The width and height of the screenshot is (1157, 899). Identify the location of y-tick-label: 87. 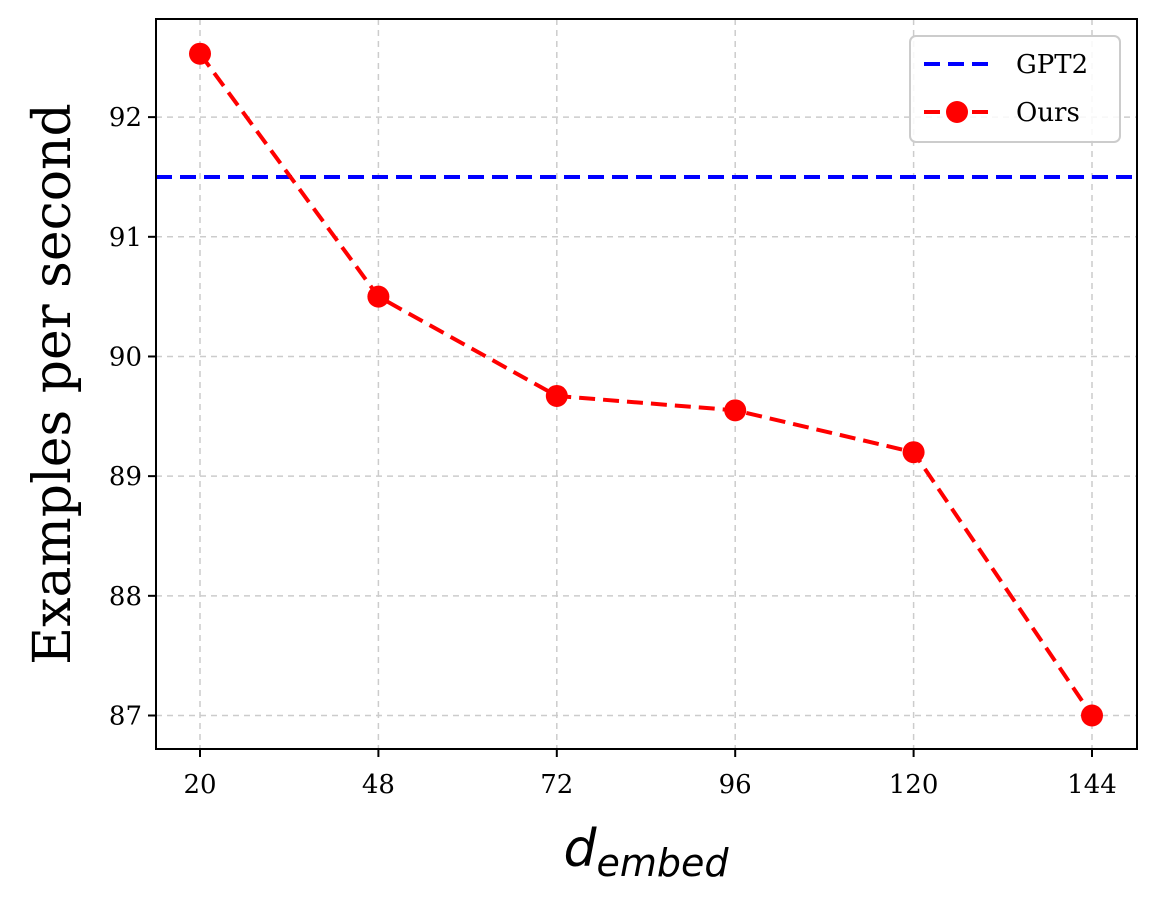
(125, 716).